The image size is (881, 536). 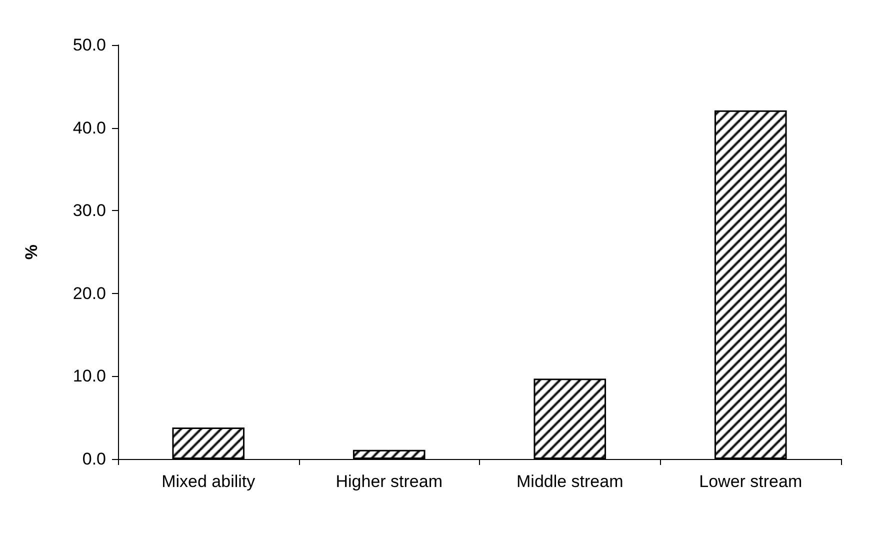 What do you see at coordinates (570, 481) in the screenshot?
I see `x-tick-label: Middle stream` at bounding box center [570, 481].